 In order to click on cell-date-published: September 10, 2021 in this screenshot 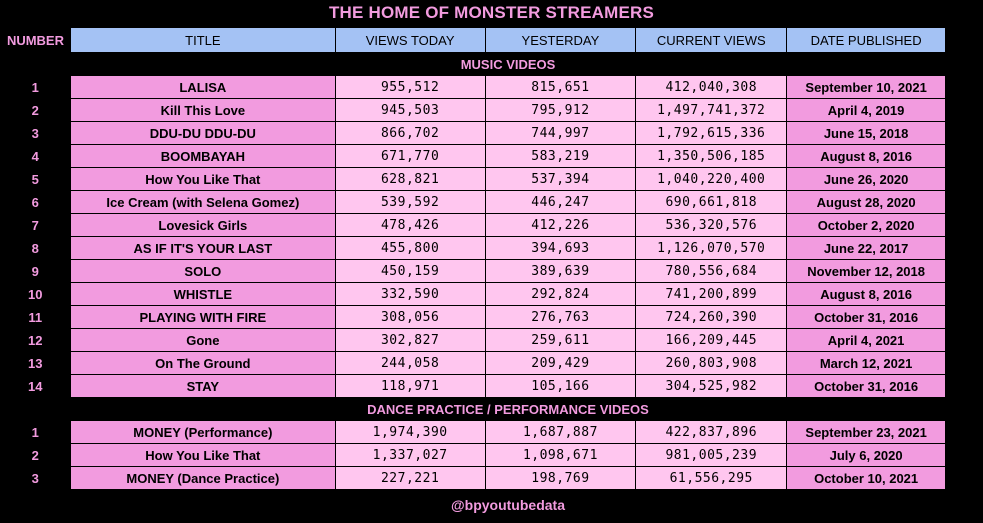, I will do `click(866, 87)`.